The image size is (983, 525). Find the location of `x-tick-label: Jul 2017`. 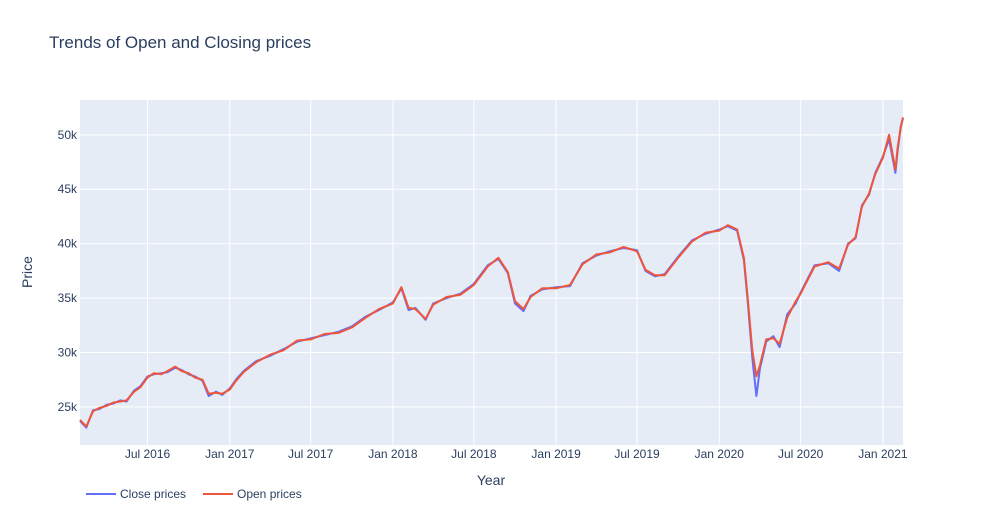

x-tick-label: Jul 2017 is located at coordinates (311, 454).